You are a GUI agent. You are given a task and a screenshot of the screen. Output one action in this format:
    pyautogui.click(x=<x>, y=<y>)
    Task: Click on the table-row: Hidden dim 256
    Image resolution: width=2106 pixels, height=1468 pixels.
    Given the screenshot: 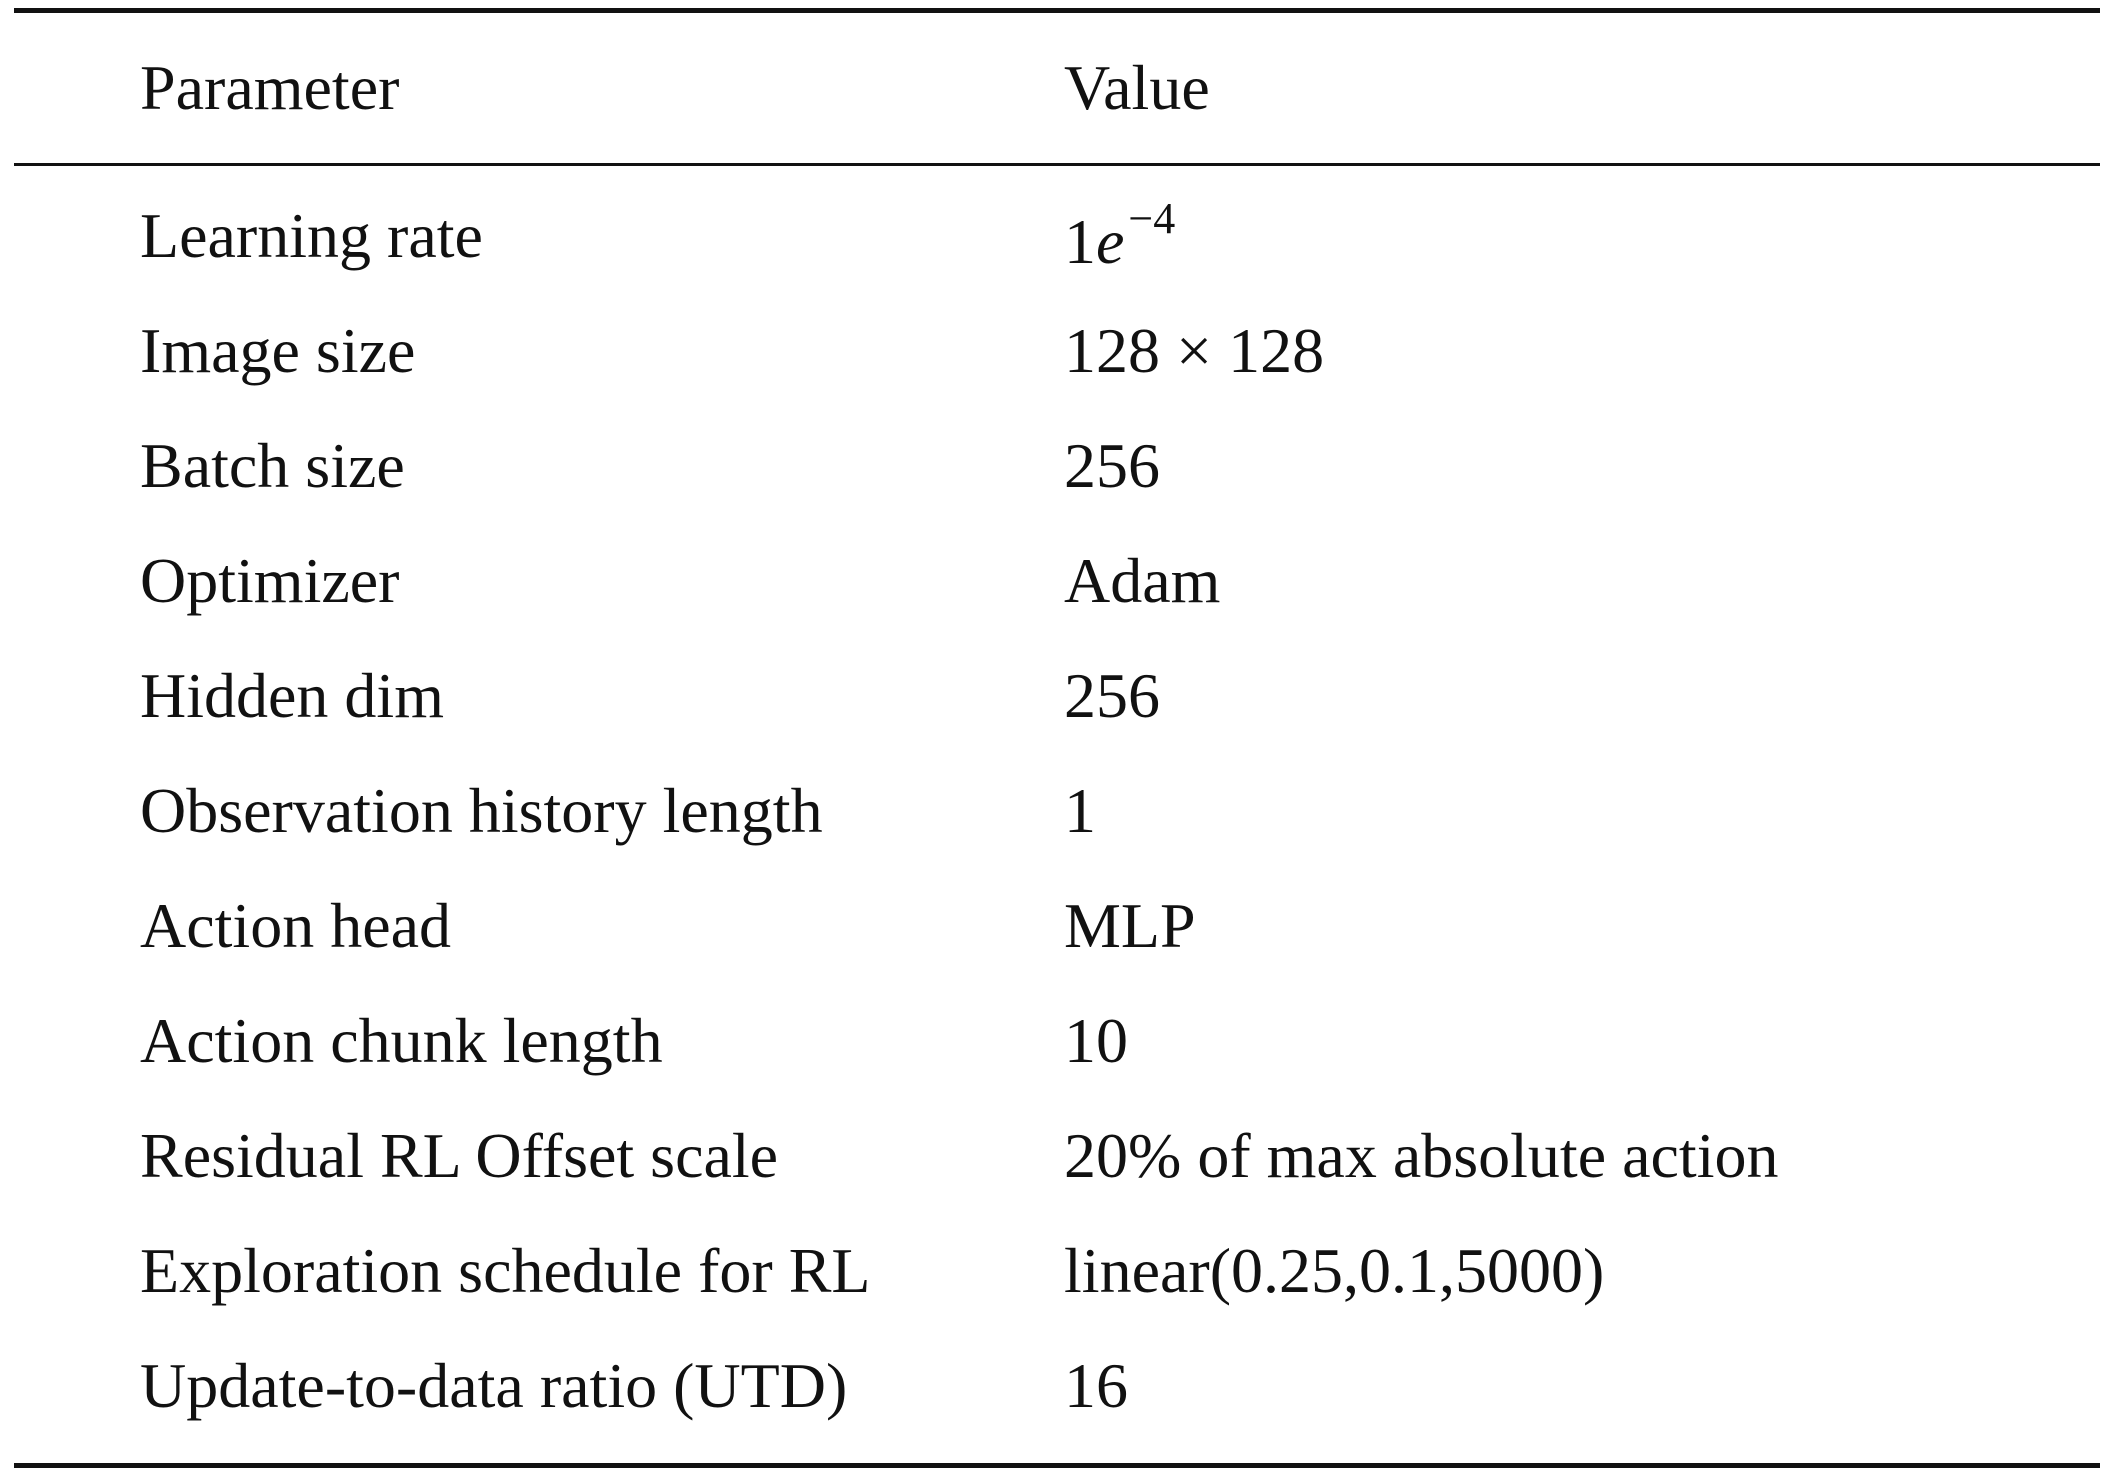 What is the action you would take?
    pyautogui.click(x=1057, y=695)
    